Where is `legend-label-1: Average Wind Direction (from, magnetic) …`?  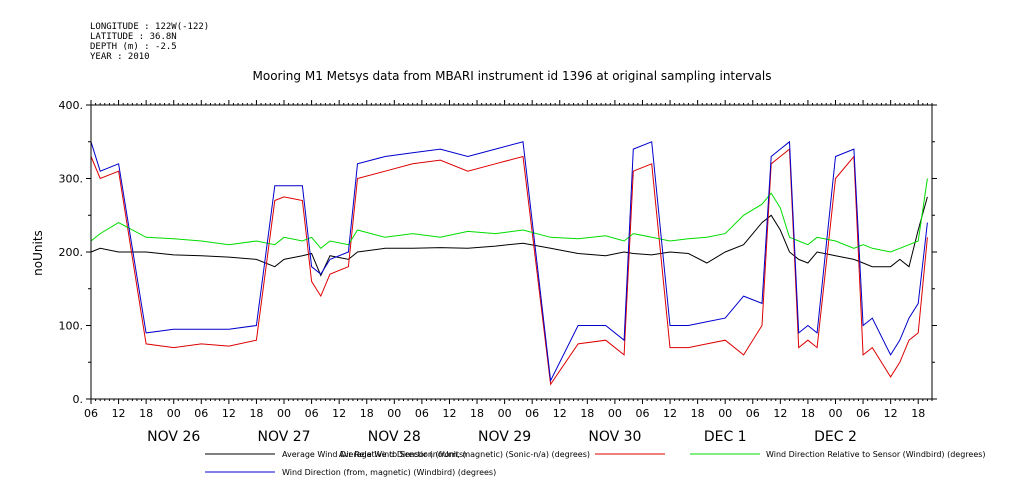 legend-label-1: Average Wind Direction (from, magnetic) … is located at coordinates (464, 454).